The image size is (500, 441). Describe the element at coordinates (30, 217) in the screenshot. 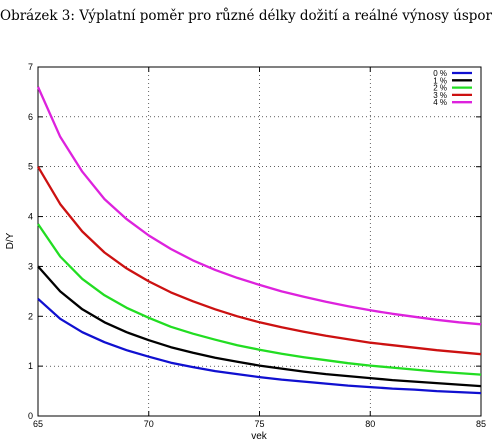

I see `y-tick-label: 4` at that location.